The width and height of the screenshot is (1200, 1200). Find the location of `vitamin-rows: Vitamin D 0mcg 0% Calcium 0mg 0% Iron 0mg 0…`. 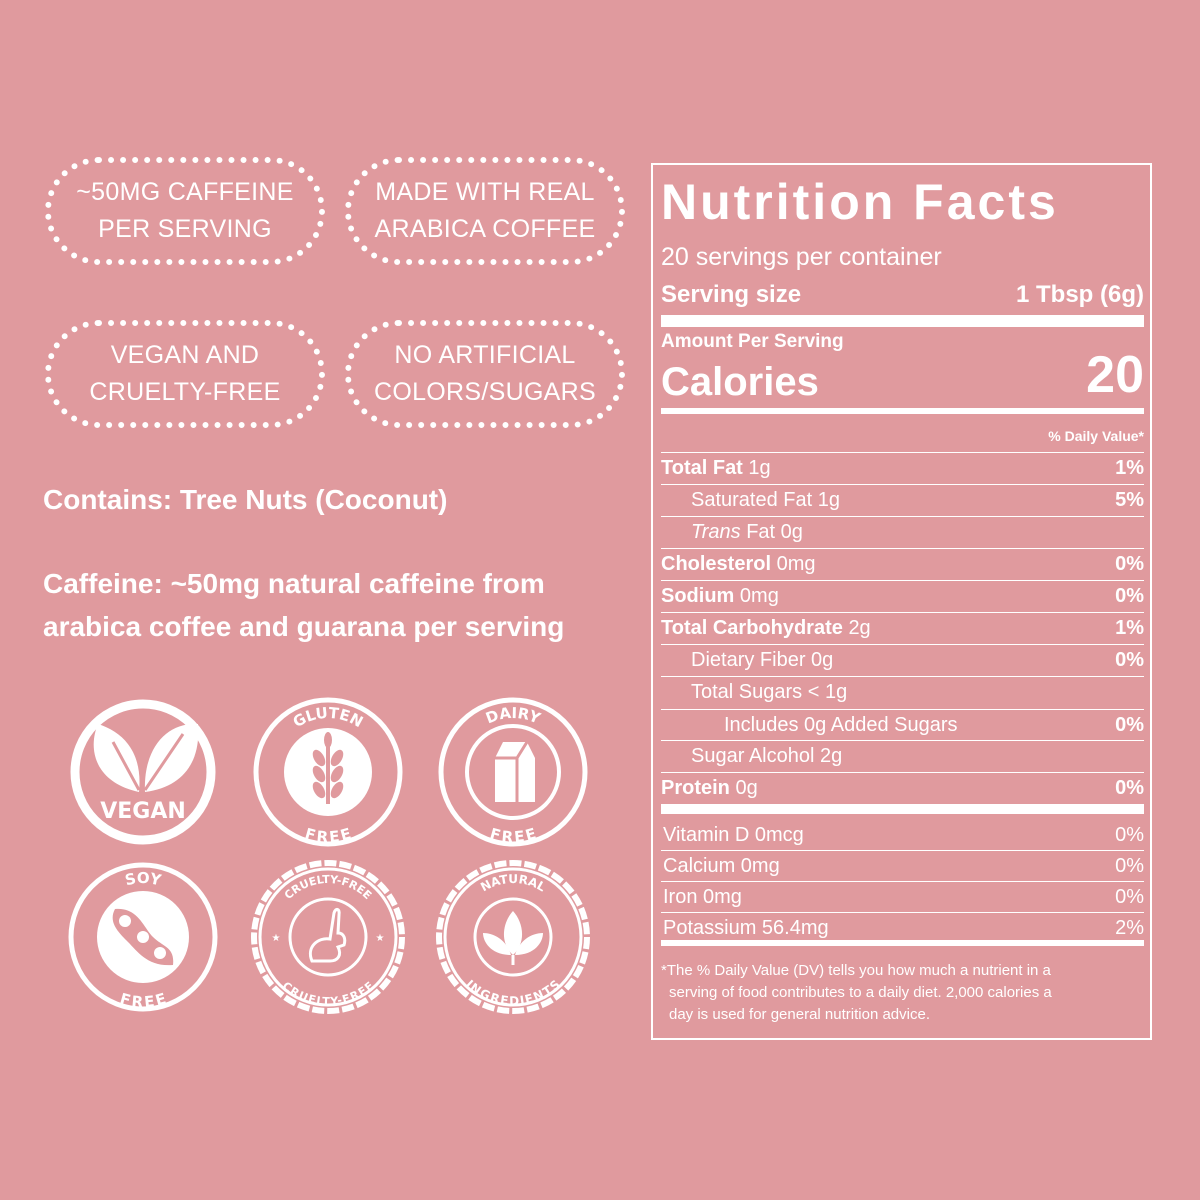

vitamin-rows: Vitamin D 0mcg 0% Calcium 0mg 0% Iron 0mg 0… is located at coordinates (902, 881).